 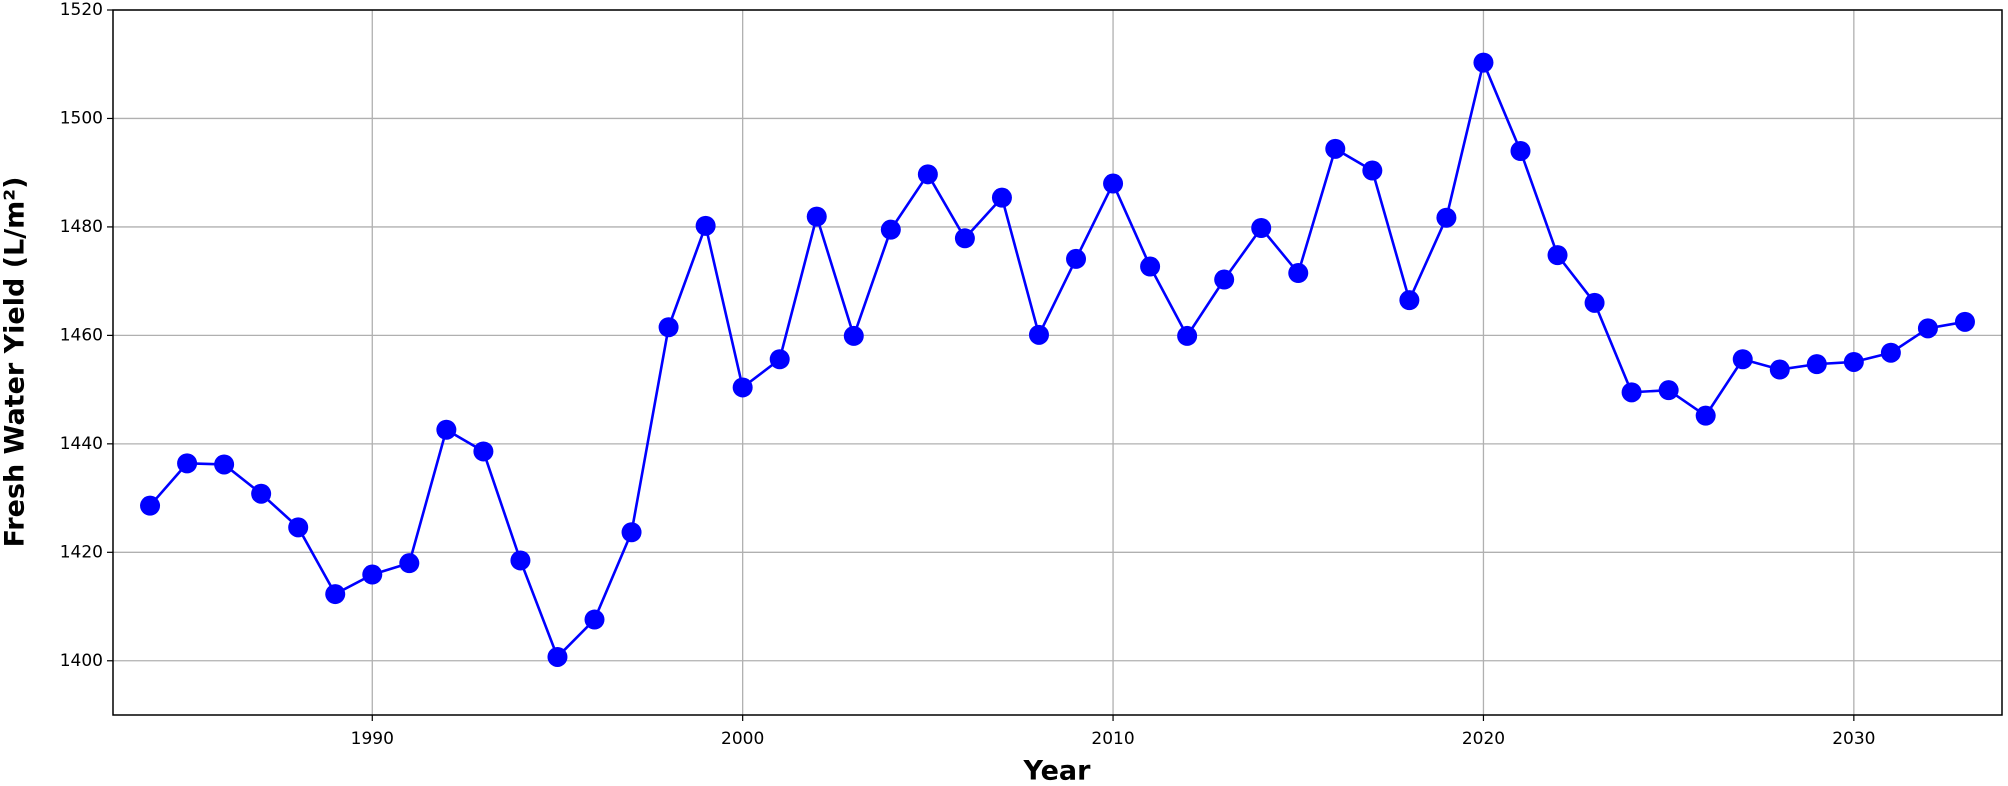 What do you see at coordinates (81, 118) in the screenshot?
I see `y-tick-label: 1500` at bounding box center [81, 118].